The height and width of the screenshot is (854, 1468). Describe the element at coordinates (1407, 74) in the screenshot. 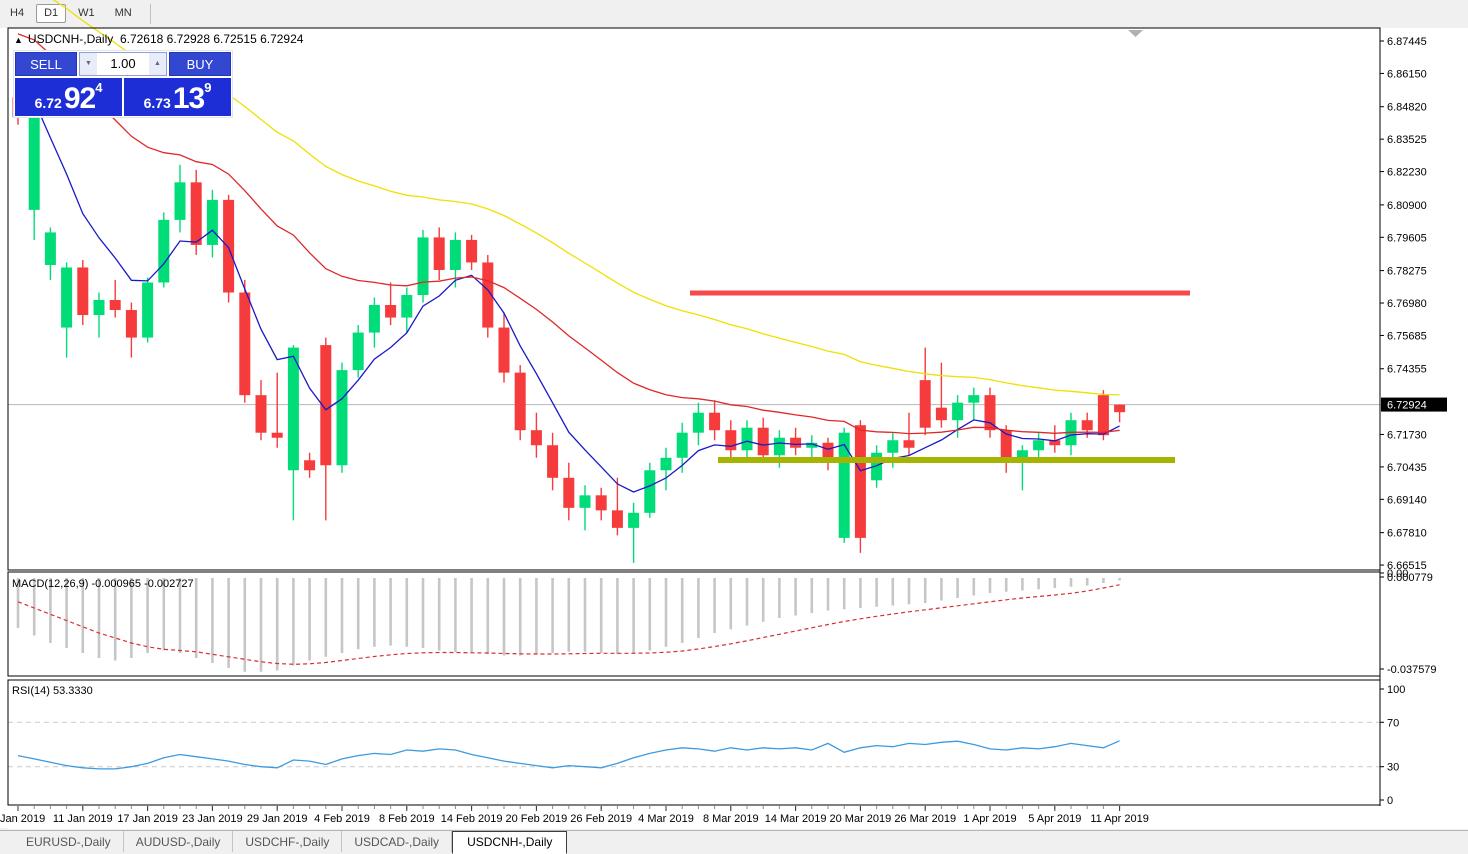

I see `svg-text: 6.86150` at that location.